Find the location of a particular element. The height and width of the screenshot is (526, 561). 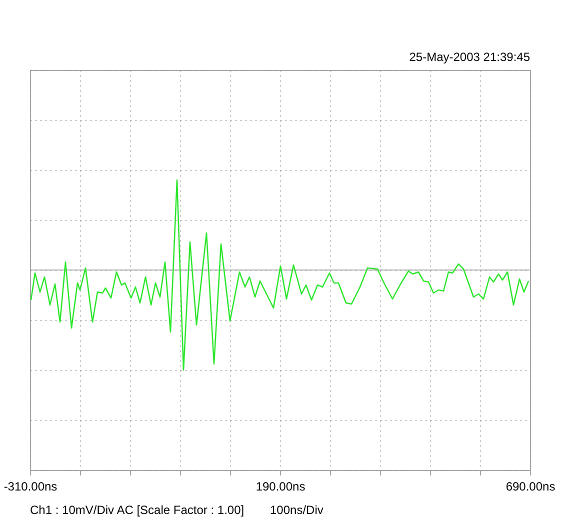

x-tick-label: 690.00ns is located at coordinates (531, 487).